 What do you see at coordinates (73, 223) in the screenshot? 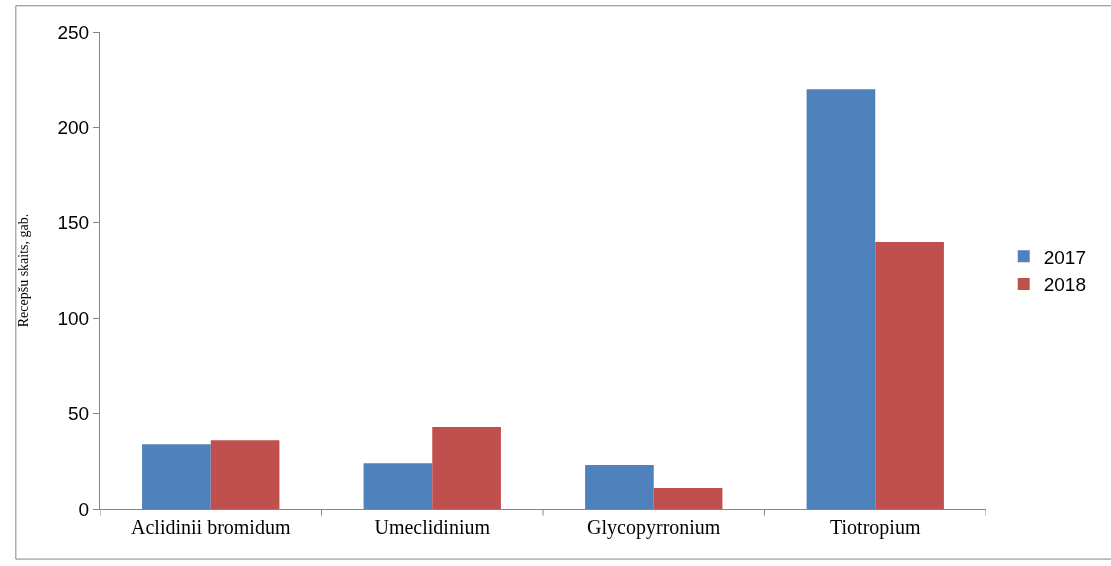
I see `y-tick-label: 150` at bounding box center [73, 223].